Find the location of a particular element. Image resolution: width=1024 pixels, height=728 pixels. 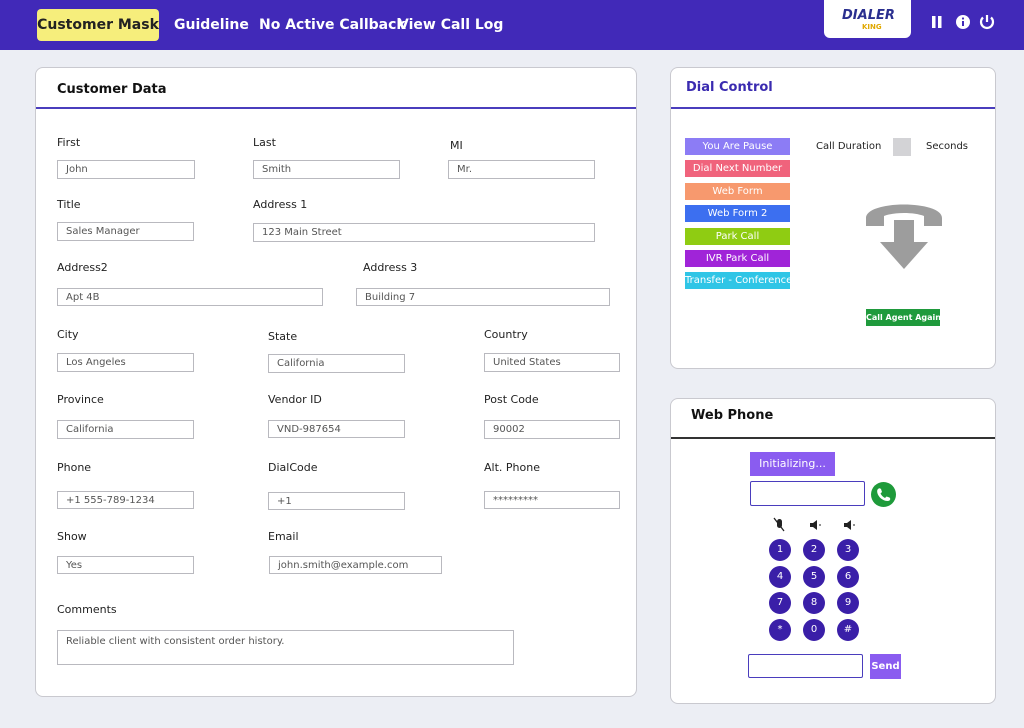

logo-text: DIALER is located at coordinates (868, 15).